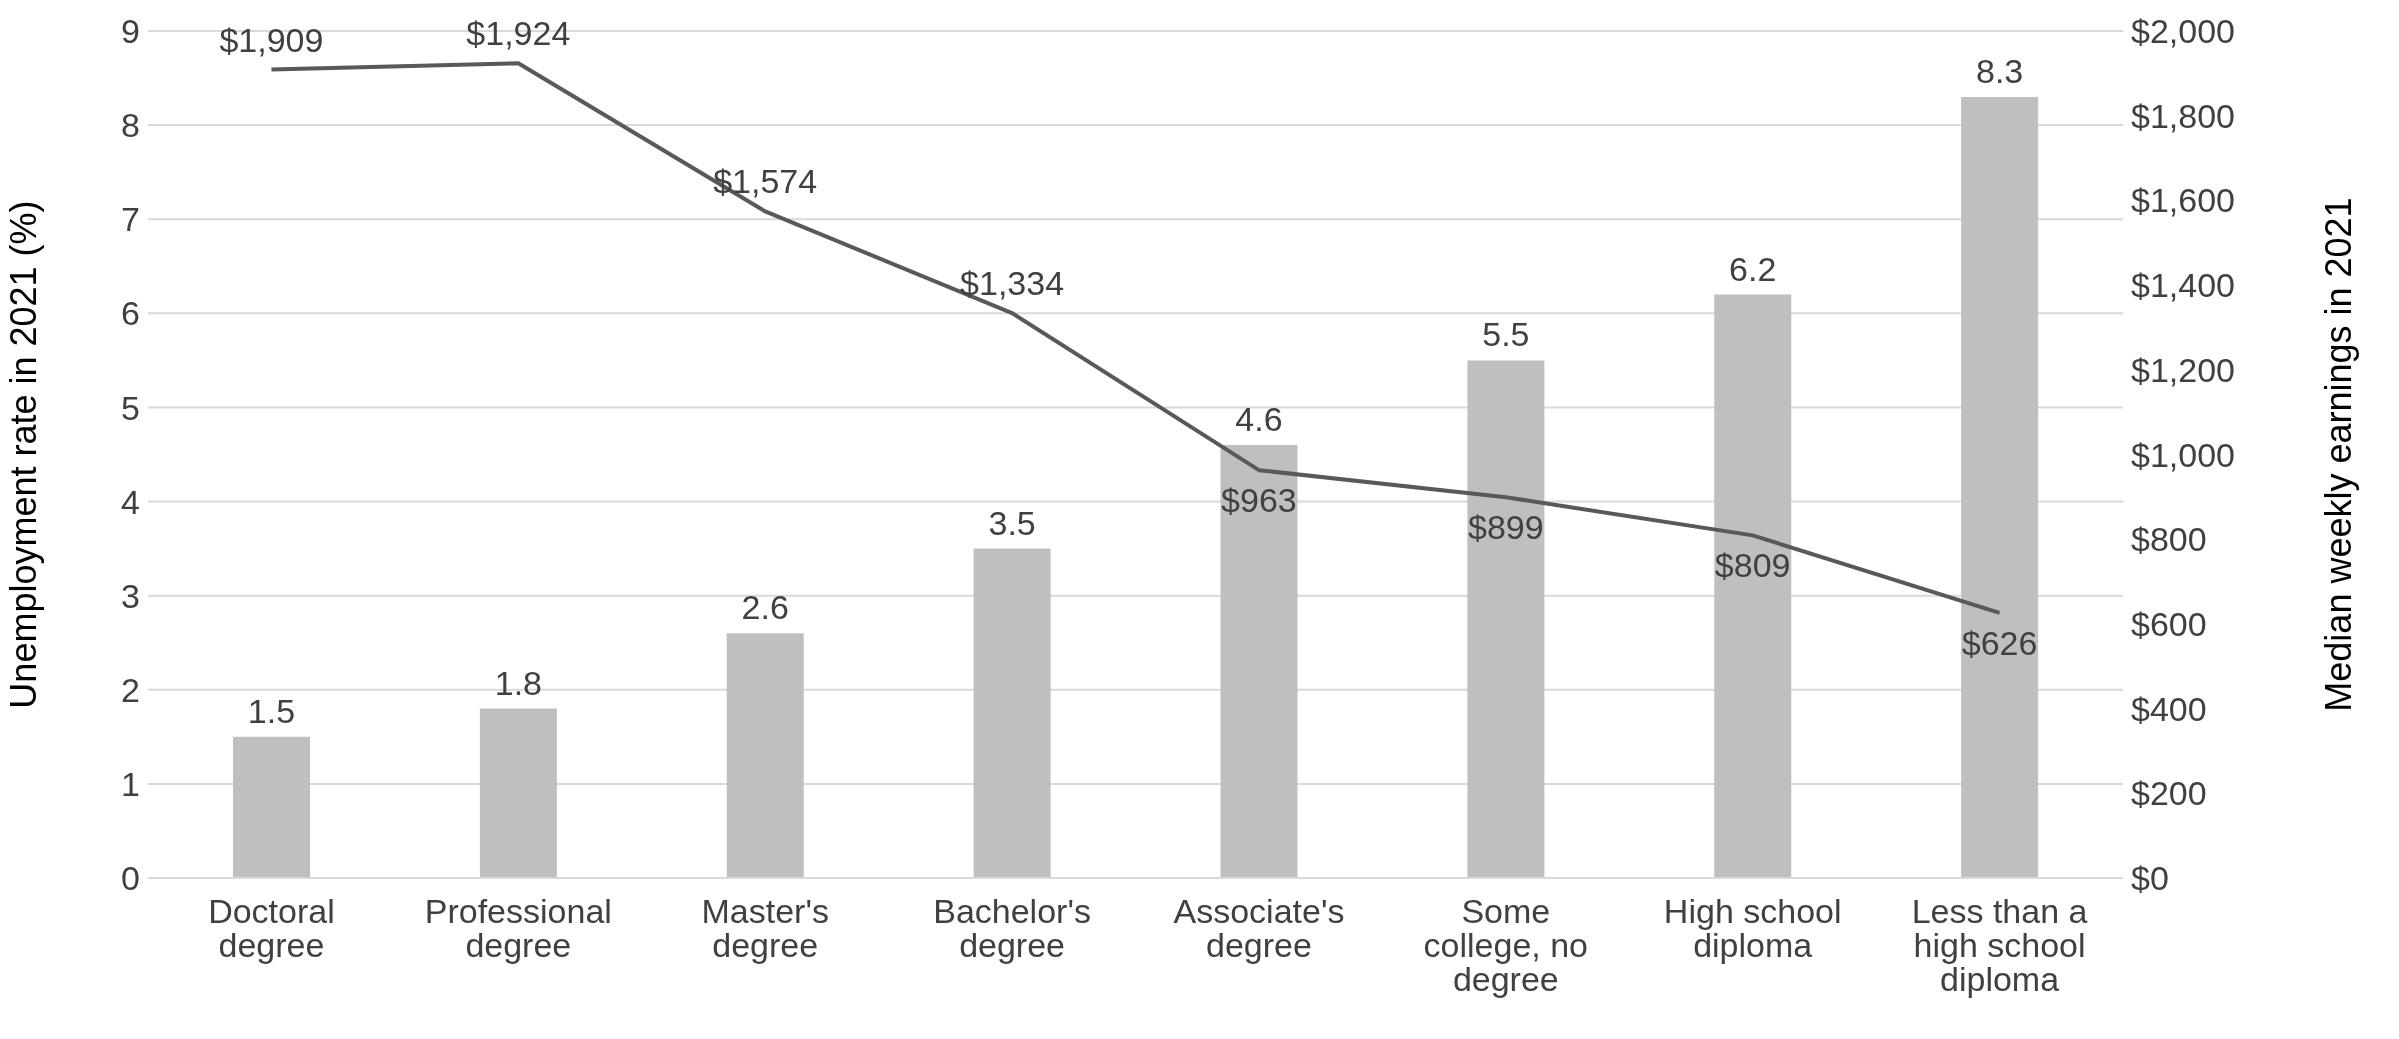 This screenshot has width=2399, height=1039. Describe the element at coordinates (518, 33) in the screenshot. I see `data-label: $1,924` at that location.